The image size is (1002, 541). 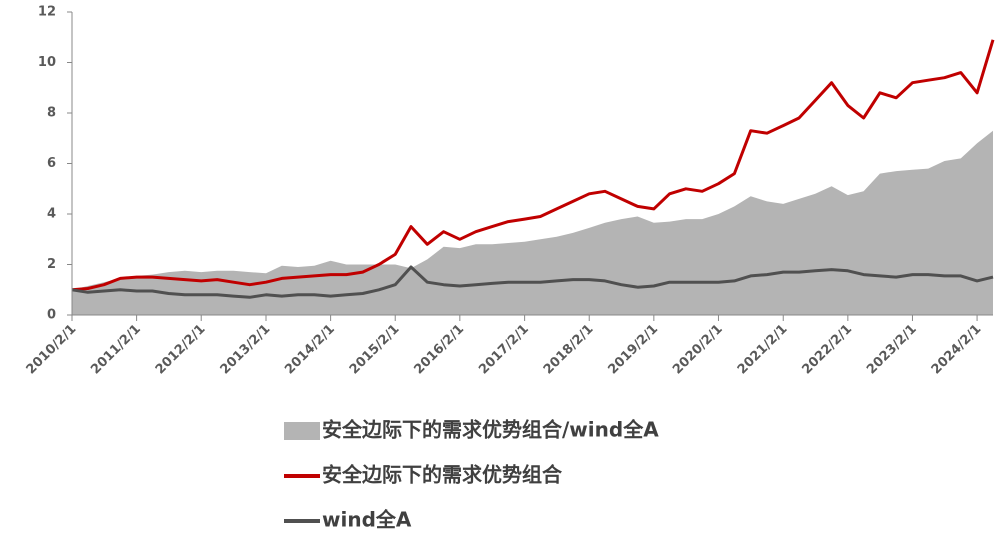 I want to click on y-tick-label: 8, so click(x=51, y=113).